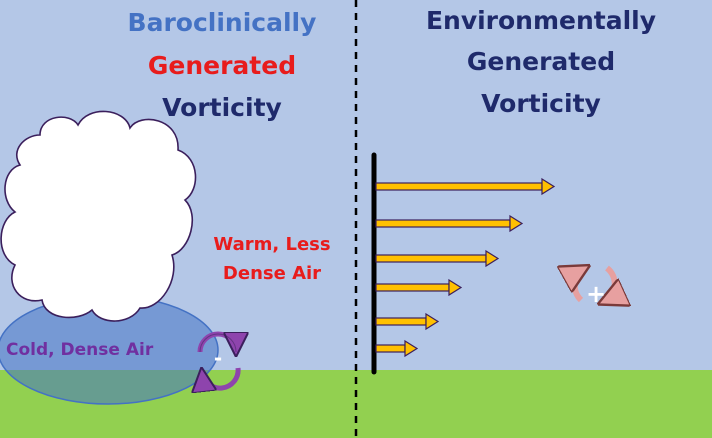  What do you see at coordinates (222, 22) in the screenshot?
I see `left-title-line-1: Baroclinically` at bounding box center [222, 22].